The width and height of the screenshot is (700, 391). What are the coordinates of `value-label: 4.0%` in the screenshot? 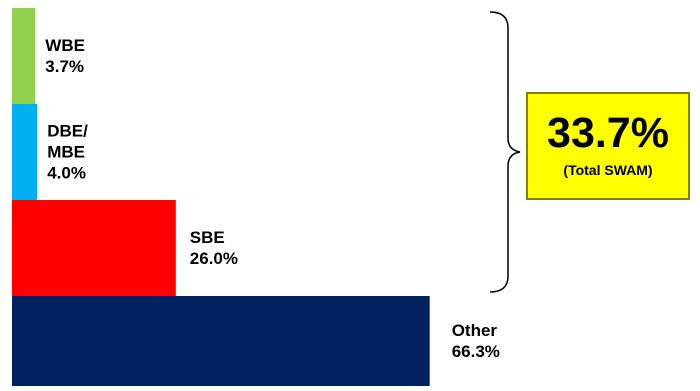 It's located at (66, 173).